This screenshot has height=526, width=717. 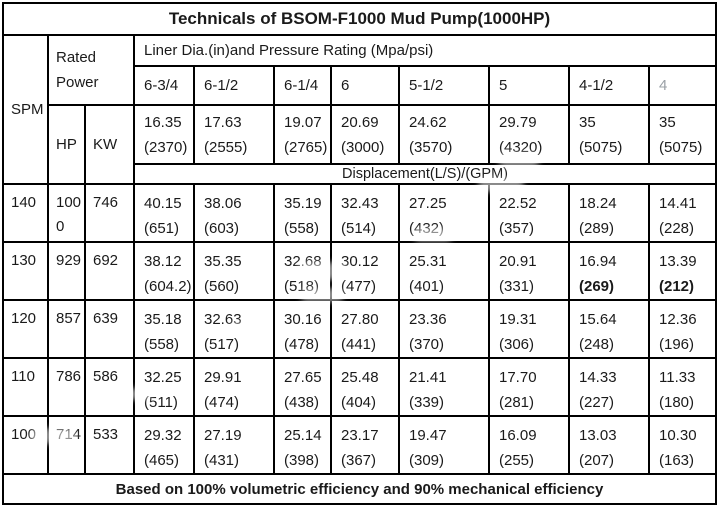 What do you see at coordinates (529, 85) in the screenshot?
I see `liner-size-header-5: 5` at bounding box center [529, 85].